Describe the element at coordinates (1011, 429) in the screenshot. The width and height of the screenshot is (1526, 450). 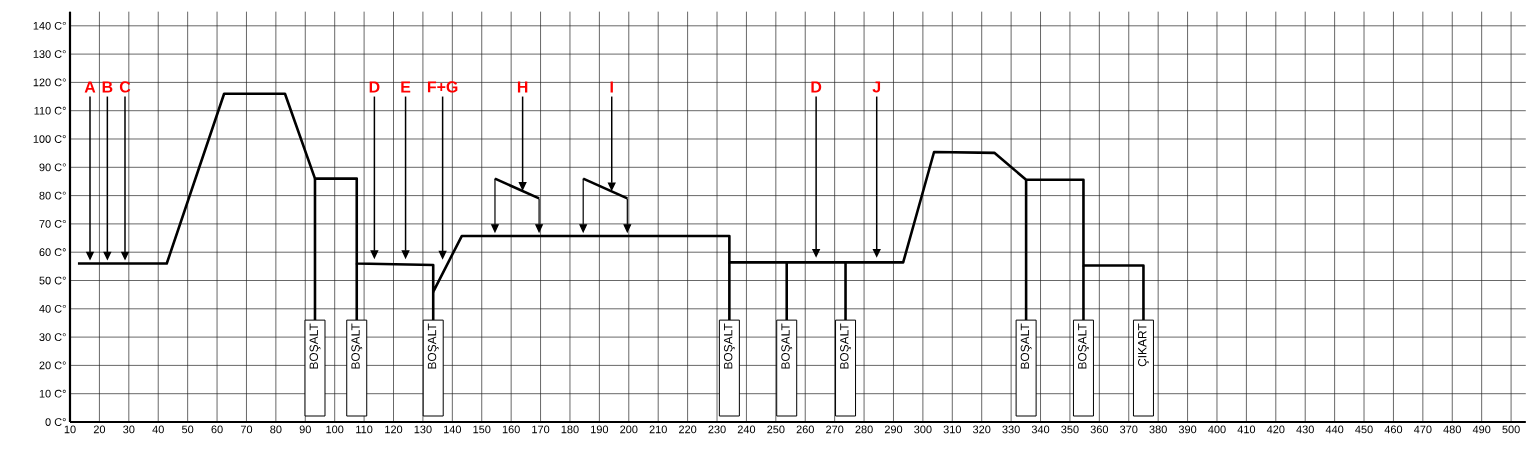
I see `x-tick-label: 330` at that location.